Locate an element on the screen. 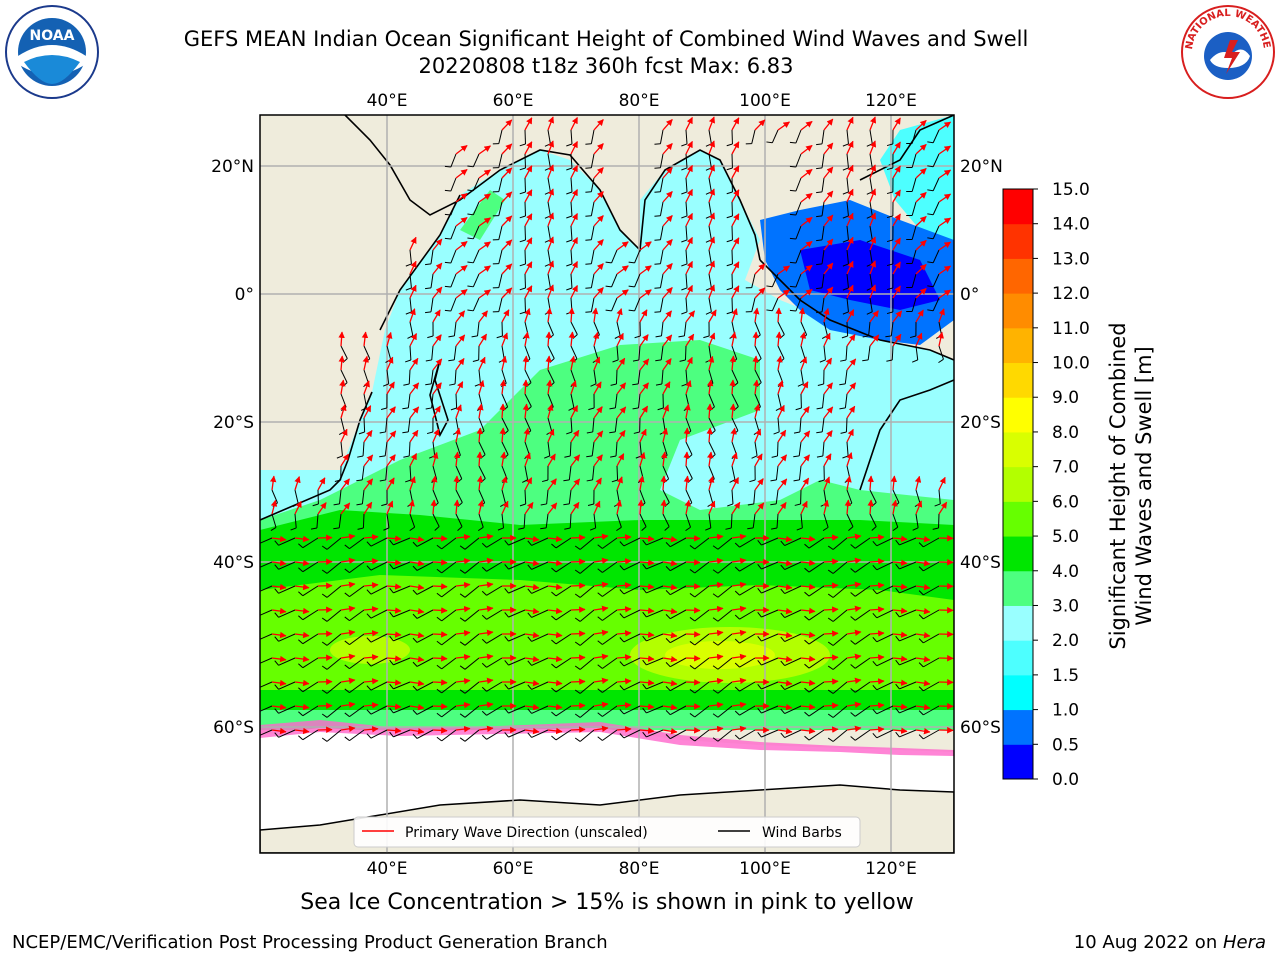  sea-ice-edge is located at coordinates (607, 738).